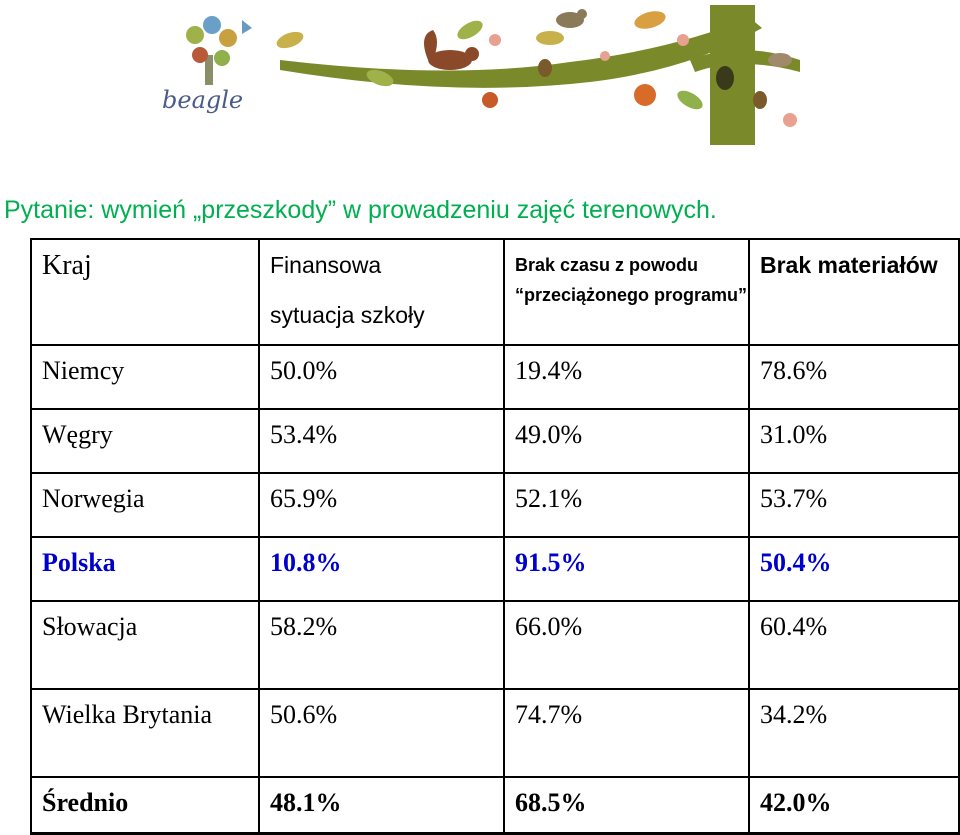 This screenshot has width=960, height=835. Describe the element at coordinates (381, 292) in the screenshot. I see `header-finansowa: Finansowa sytuacja szkoły` at that location.